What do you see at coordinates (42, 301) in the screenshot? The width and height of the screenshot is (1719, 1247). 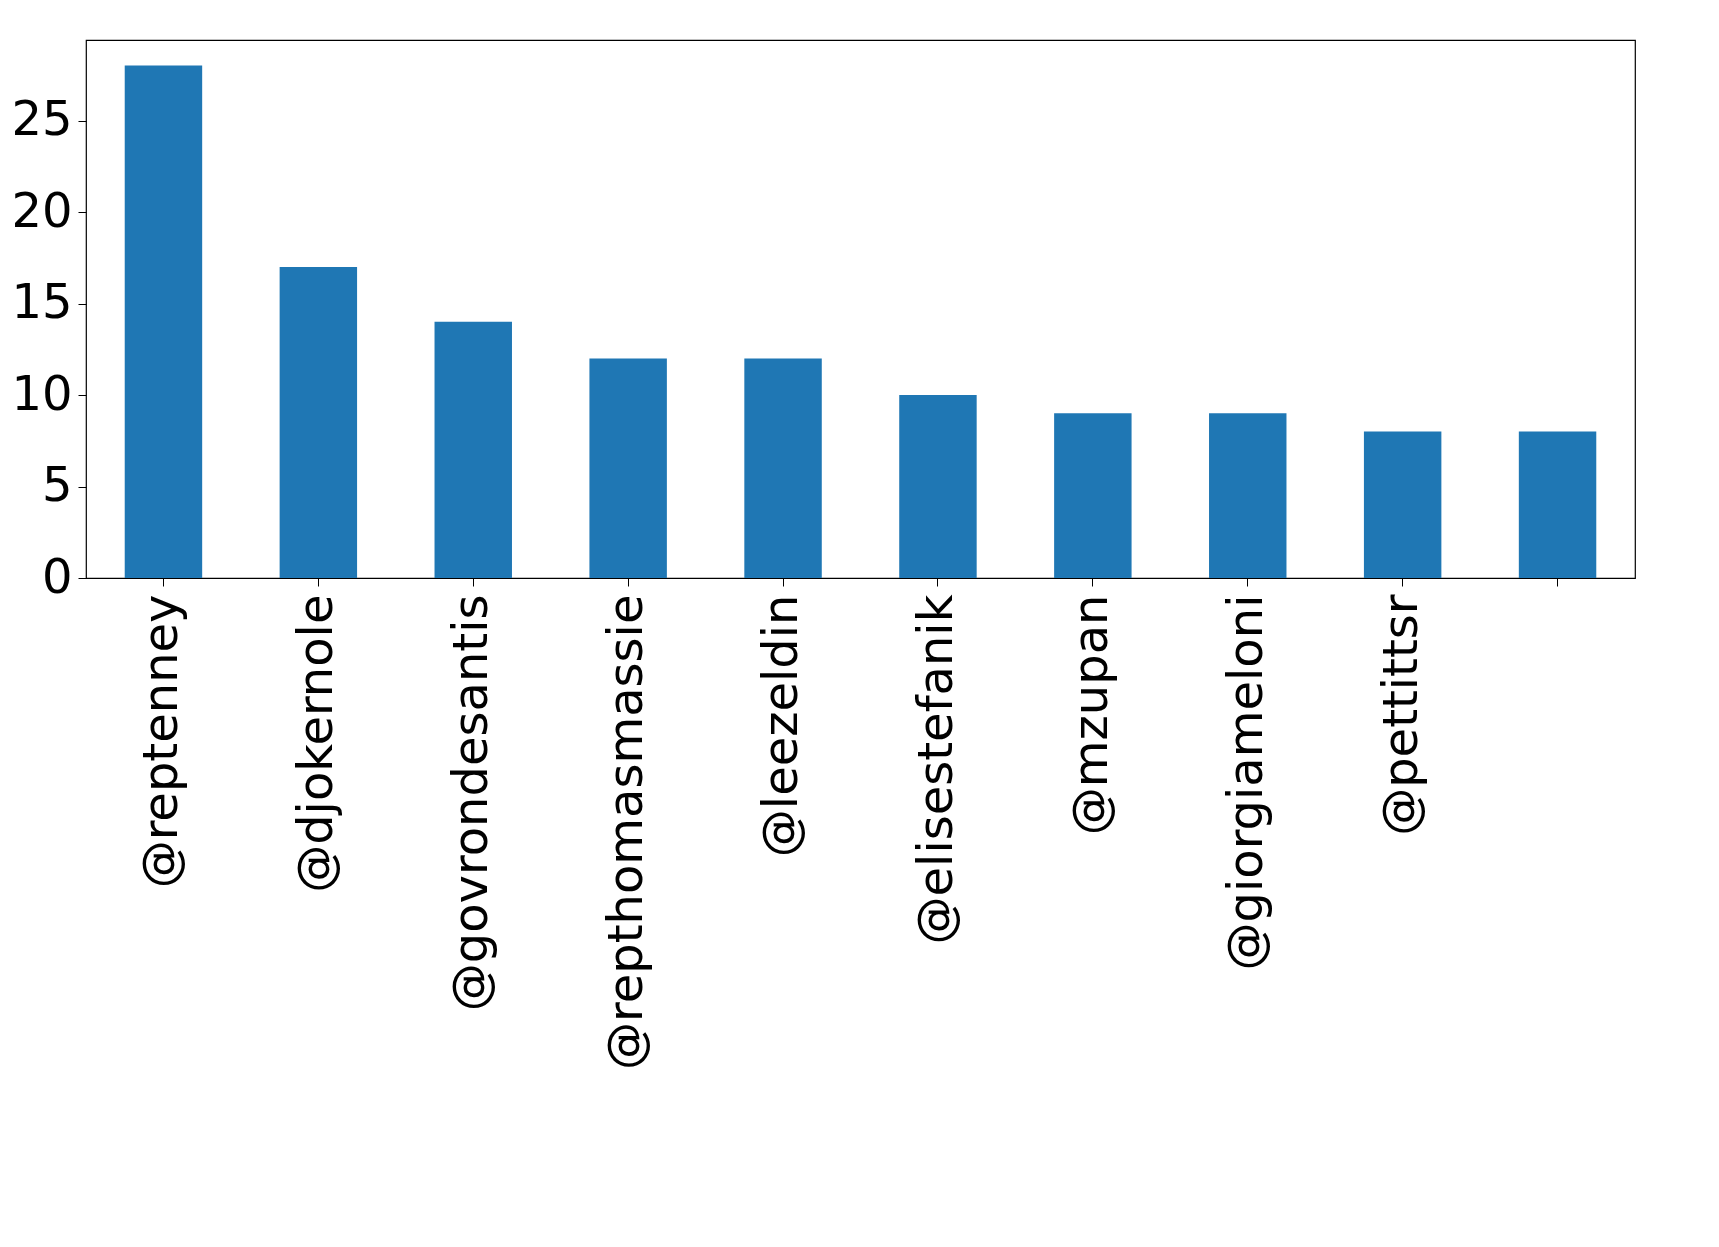 I see `y-tick-label: 15` at bounding box center [42, 301].